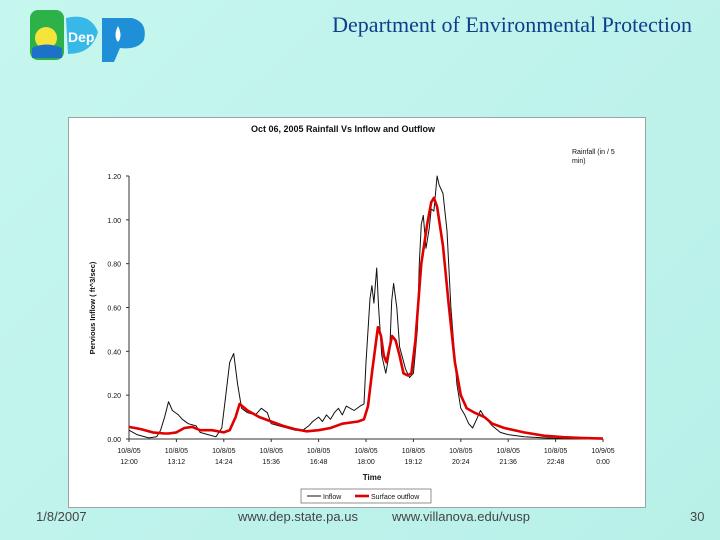 The image size is (720, 540). What do you see at coordinates (461, 462) in the screenshot?
I see `x-tick-time: 20:24` at bounding box center [461, 462].